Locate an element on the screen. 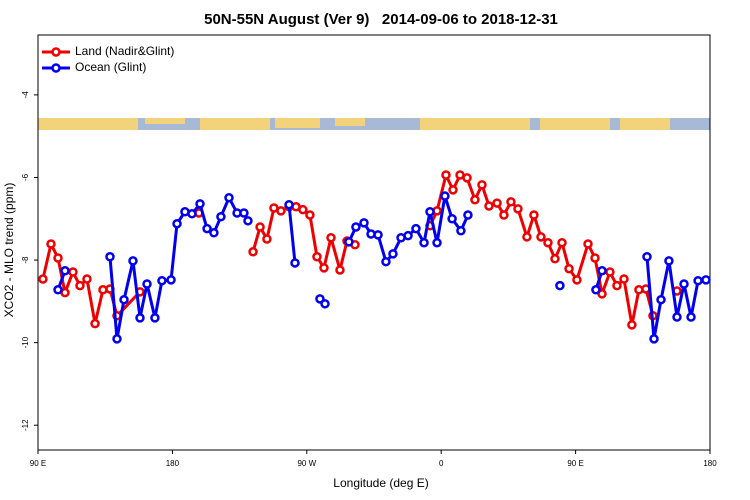  y-axis-label: XCO2 - MLO trend (ppm) is located at coordinates (9, 250).